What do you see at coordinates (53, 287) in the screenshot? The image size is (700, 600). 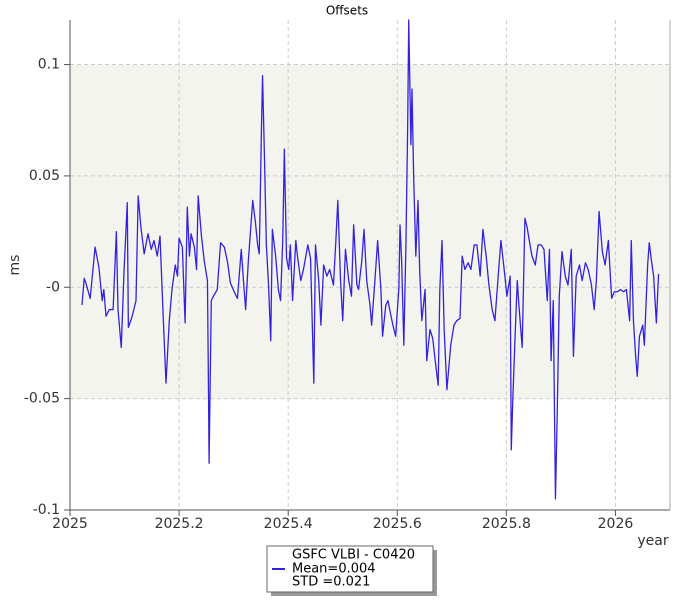 I see `y-tick-label: -0` at bounding box center [53, 287].